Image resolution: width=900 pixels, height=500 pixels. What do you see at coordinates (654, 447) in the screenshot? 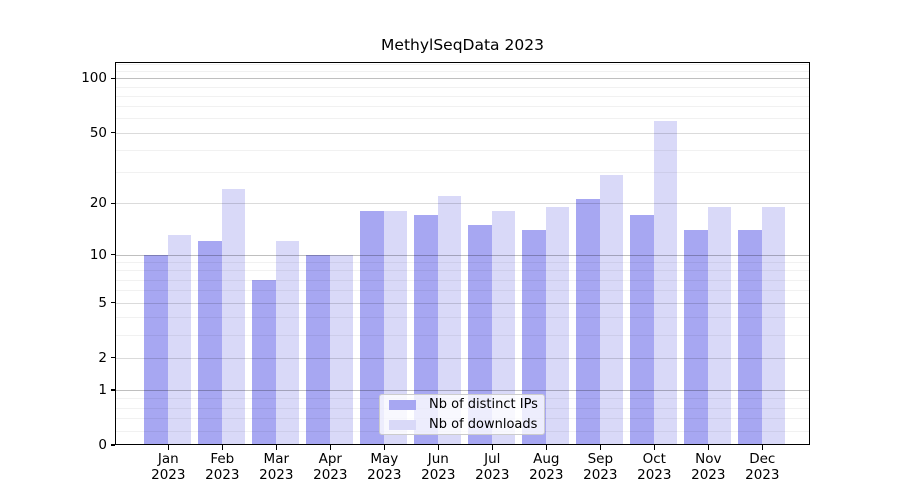
I see `x-tick-mark-Oct` at bounding box center [654, 447].